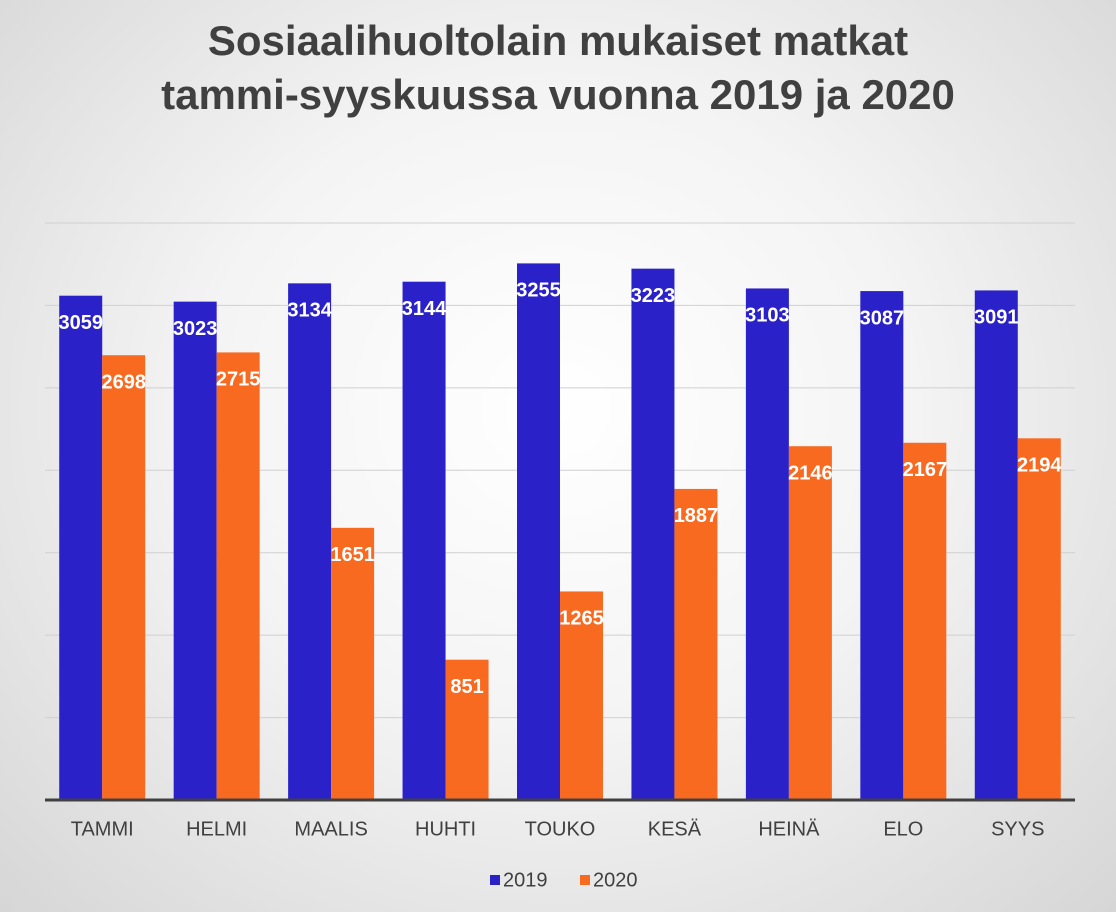 The image size is (1116, 912). Describe the element at coordinates (675, 829) in the screenshot. I see `x-tick-label: KESÄ` at that location.